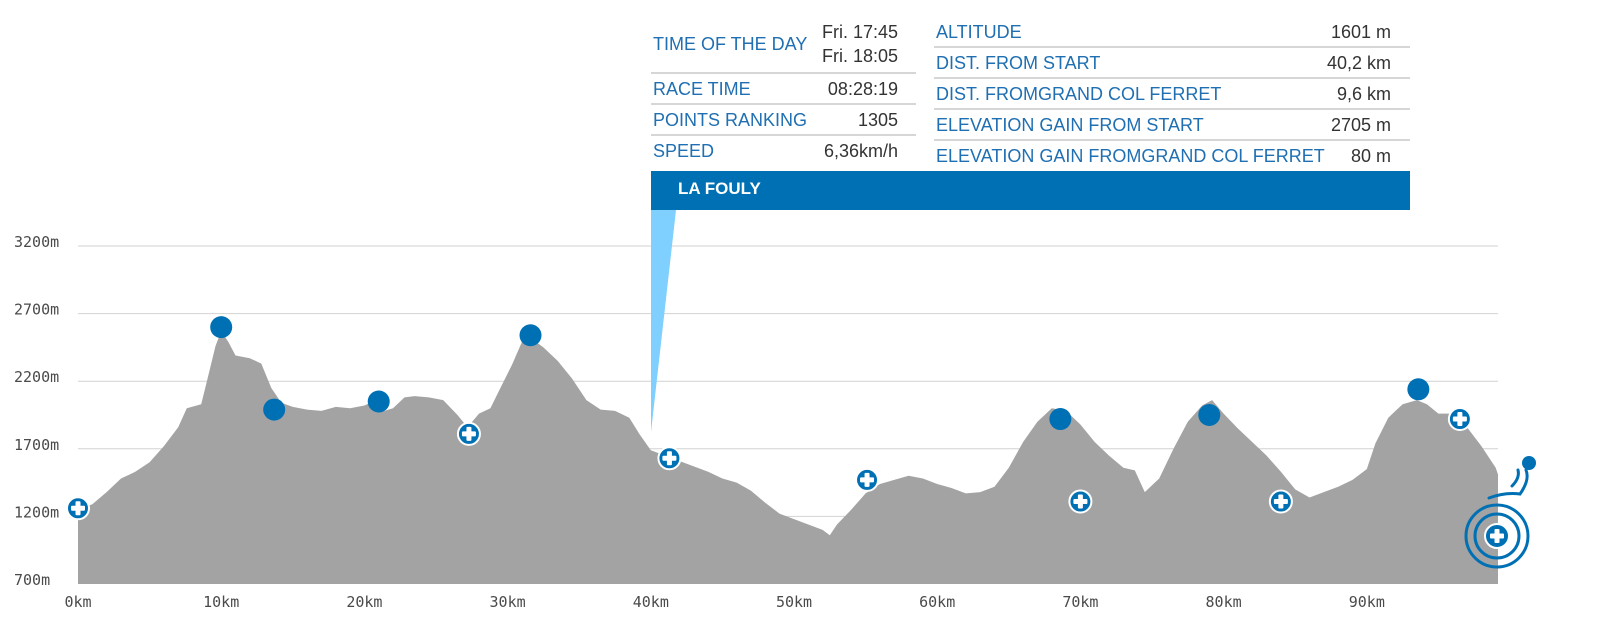 The image size is (1600, 629). Describe the element at coordinates (878, 120) in the screenshot. I see `info-value: 1305` at that location.